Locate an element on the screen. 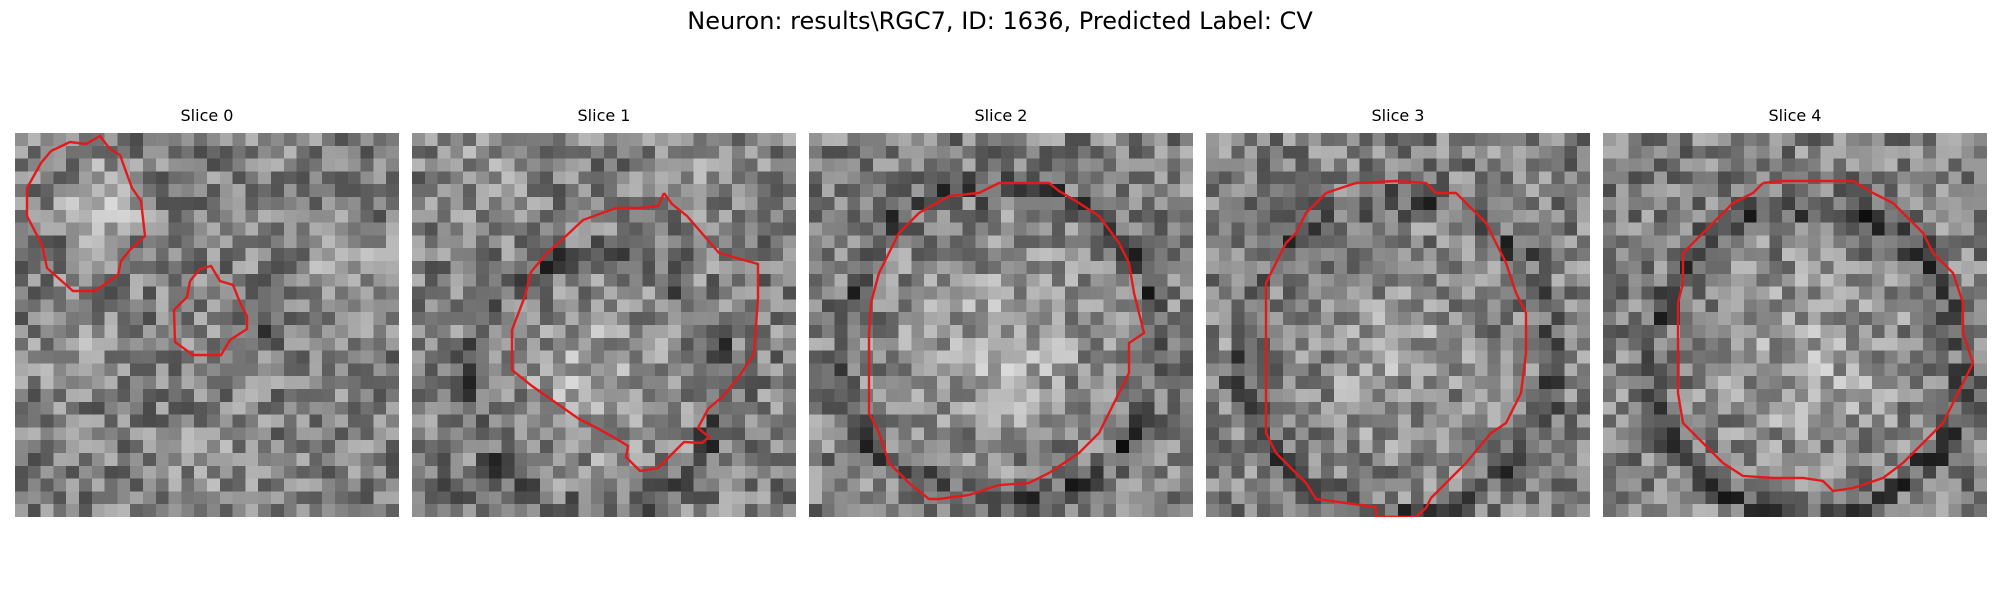 Image resolution: width=2000 pixels, height=600 pixels. slice-panel-2: Slice 2 is located at coordinates (1001, 311).